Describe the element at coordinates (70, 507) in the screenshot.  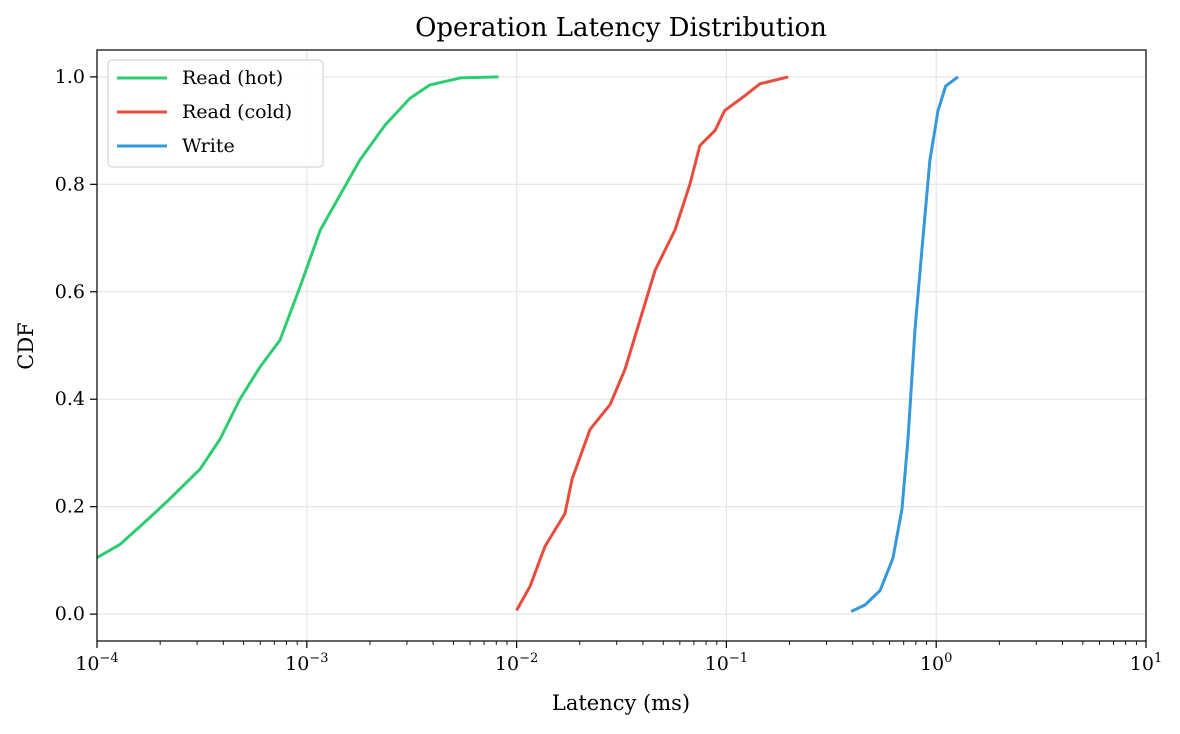
I see `y-tick-label: 0.2` at that location.